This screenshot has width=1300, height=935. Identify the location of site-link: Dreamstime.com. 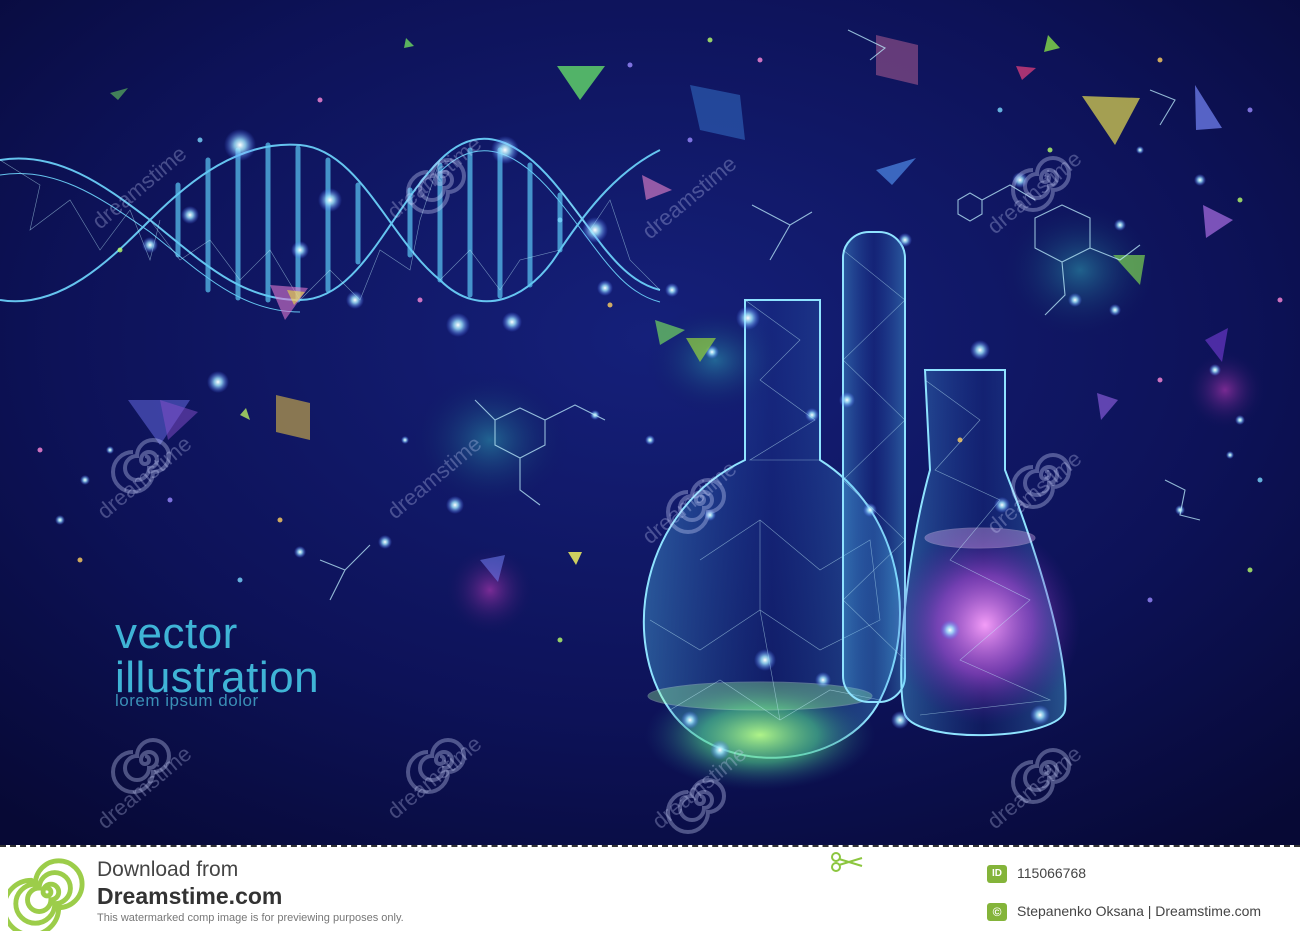
(190, 896).